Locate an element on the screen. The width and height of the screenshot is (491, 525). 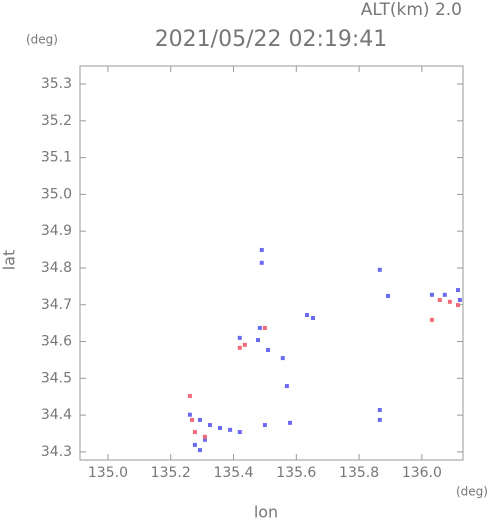
y-tick-label: 35.0 is located at coordinates (56, 194).